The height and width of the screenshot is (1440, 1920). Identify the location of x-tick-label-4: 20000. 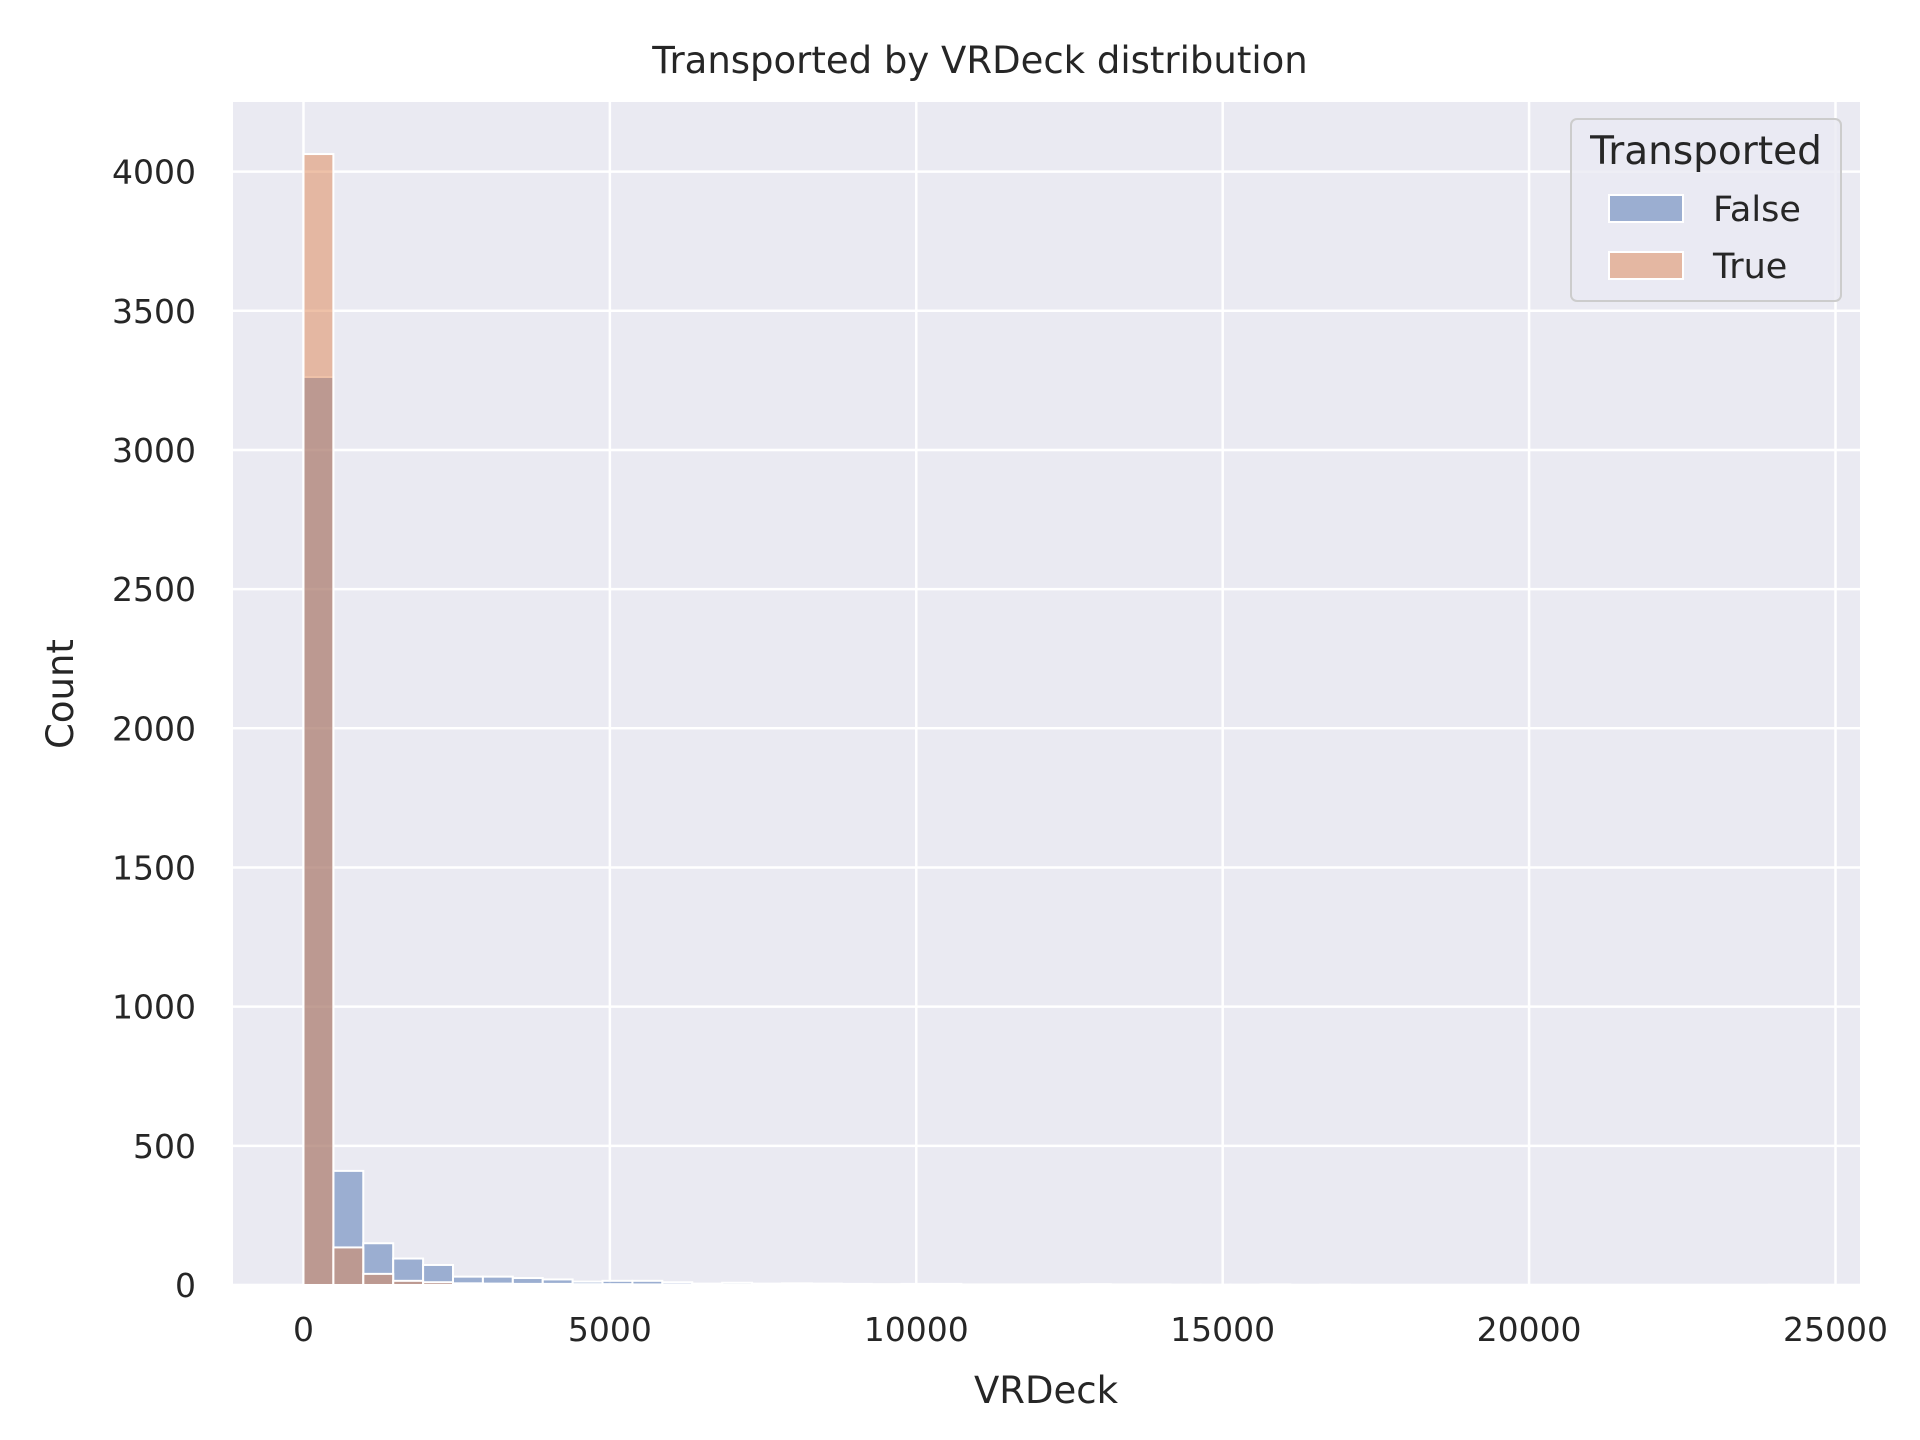
(1529, 1329).